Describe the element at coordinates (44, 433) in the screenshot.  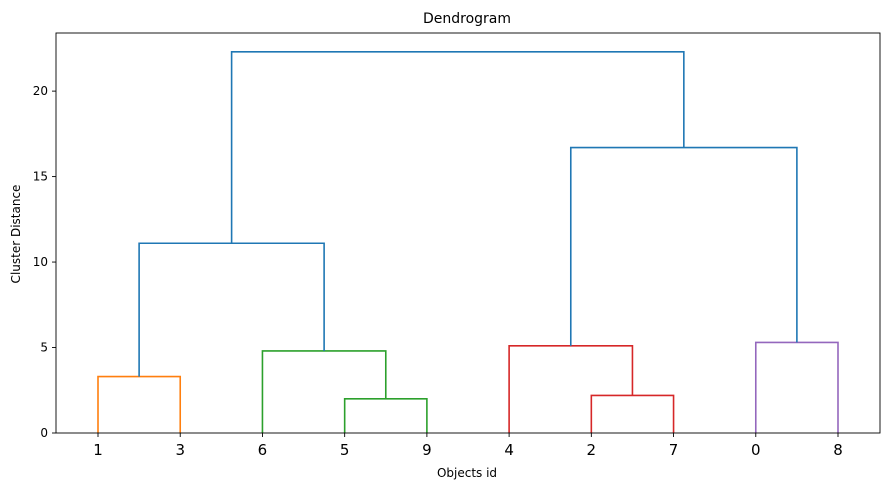
I see `y-tick-label: 0` at that location.